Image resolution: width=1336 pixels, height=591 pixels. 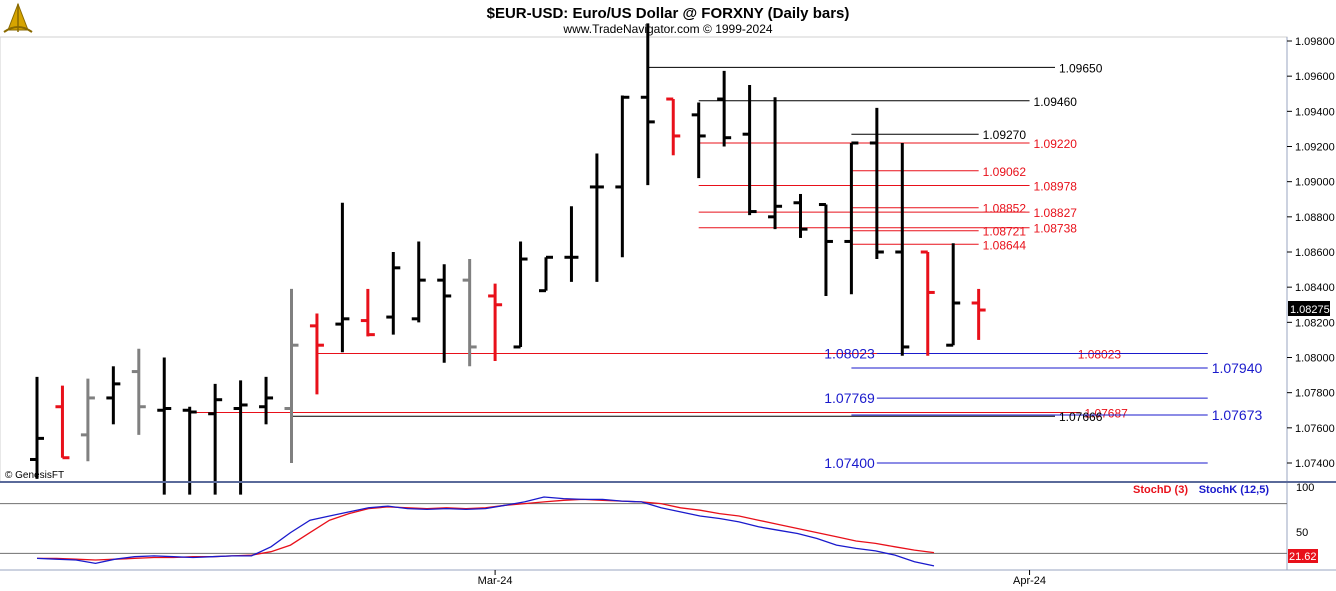 I want to click on stoch-line, so click(x=485, y=531).